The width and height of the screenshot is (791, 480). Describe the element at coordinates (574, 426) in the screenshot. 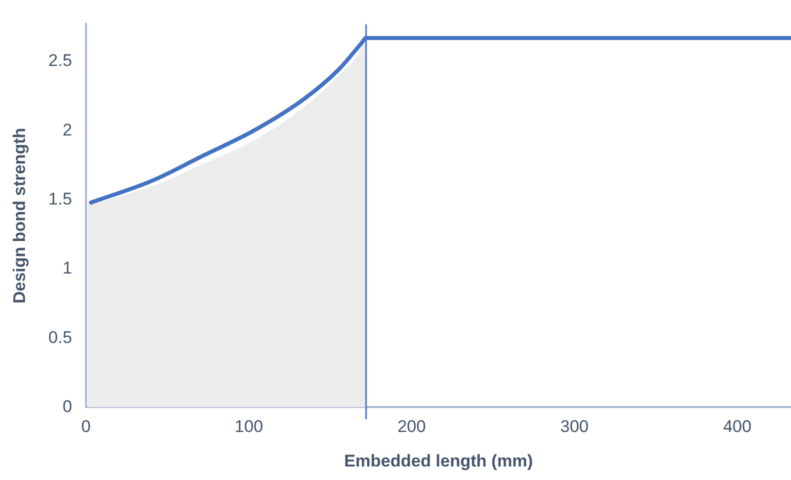

I see `x-tick-label: 300` at that location.